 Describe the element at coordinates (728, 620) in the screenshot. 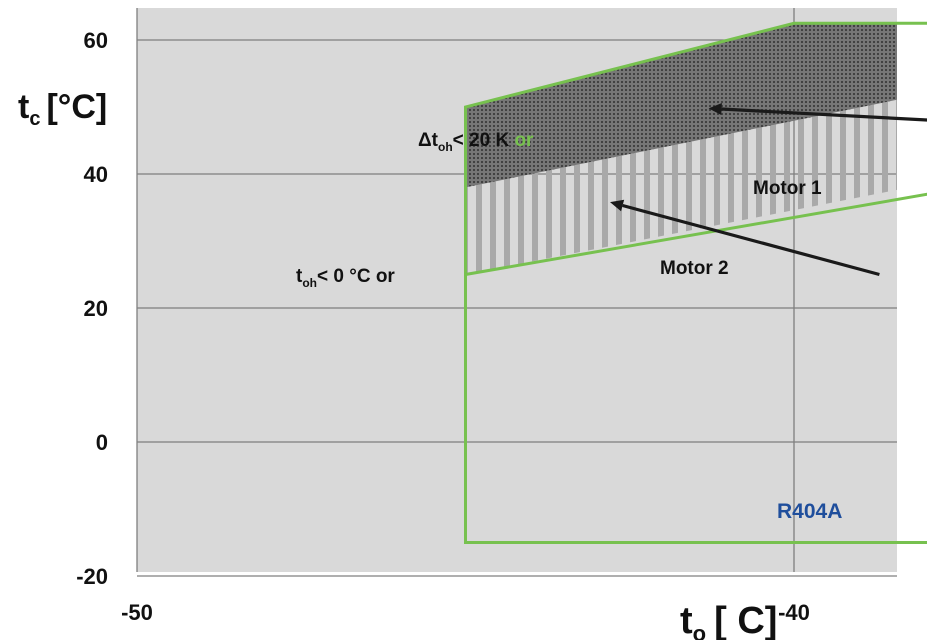

I see `x-axis-label: to[ C]` at that location.